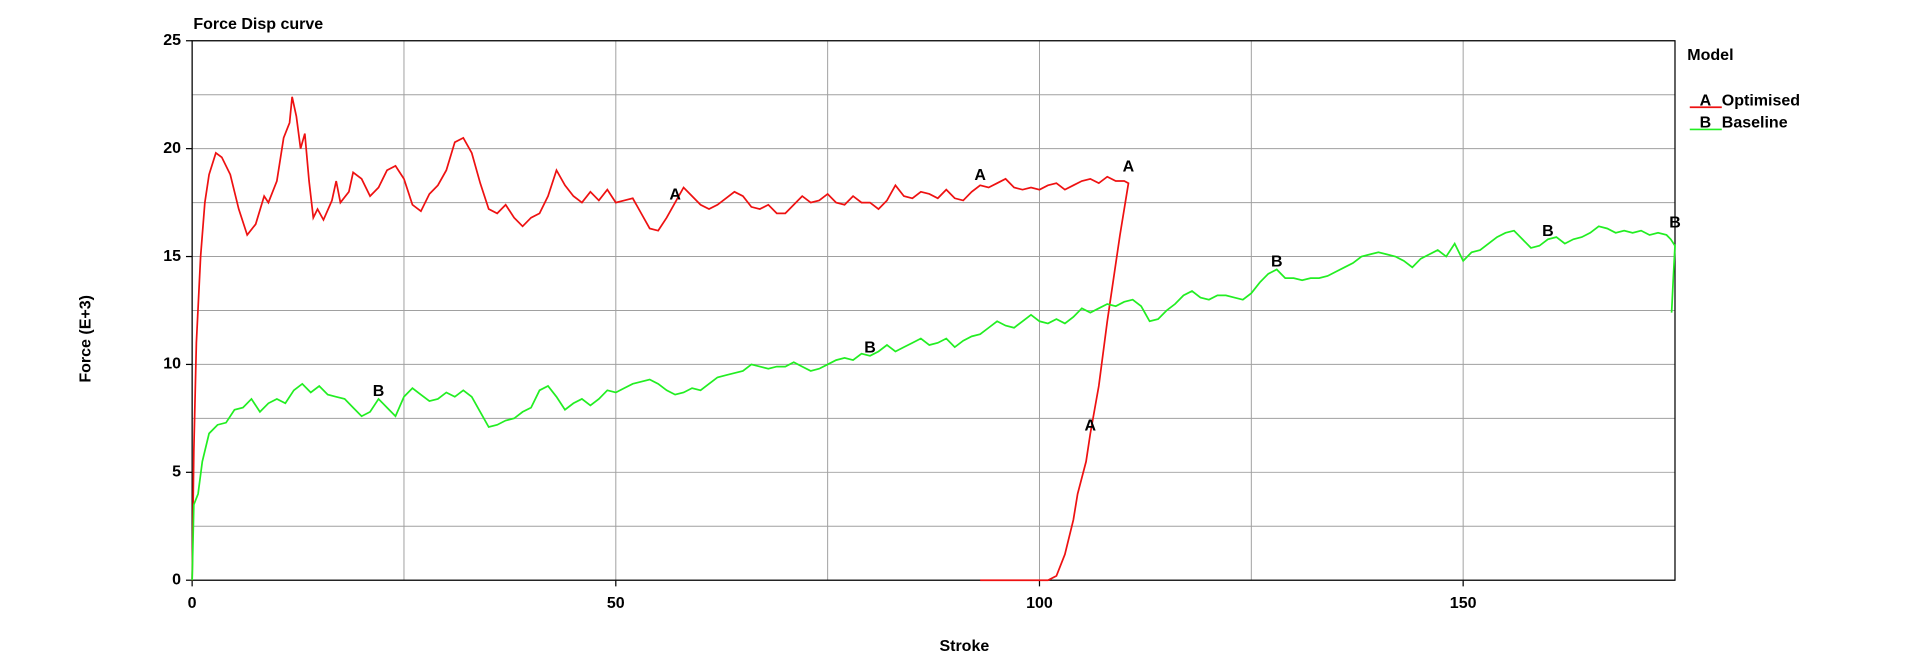  What do you see at coordinates (1463, 603) in the screenshot?
I see `x-tick-label: 150` at bounding box center [1463, 603].